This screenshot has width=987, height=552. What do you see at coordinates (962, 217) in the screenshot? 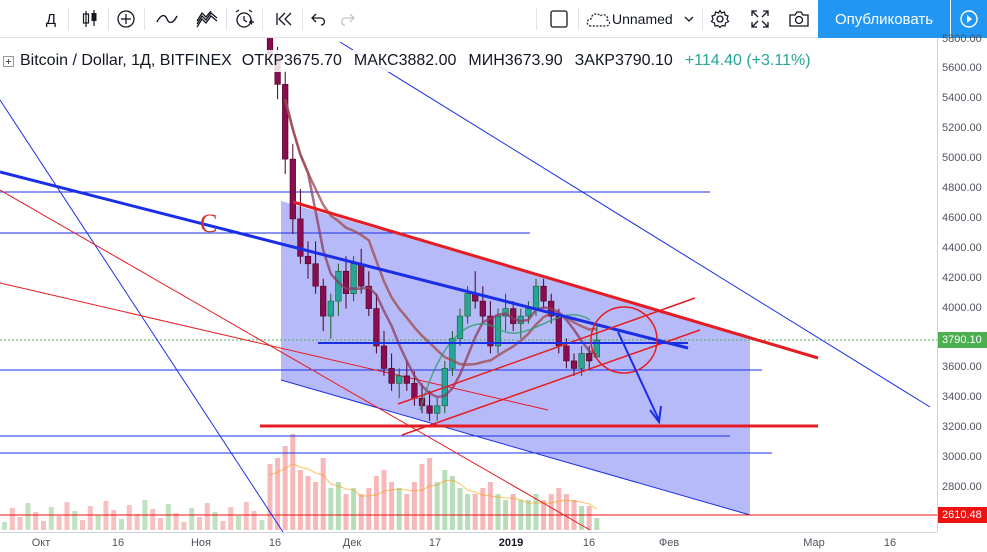
I see `price-tick: 4600.00` at bounding box center [962, 217].